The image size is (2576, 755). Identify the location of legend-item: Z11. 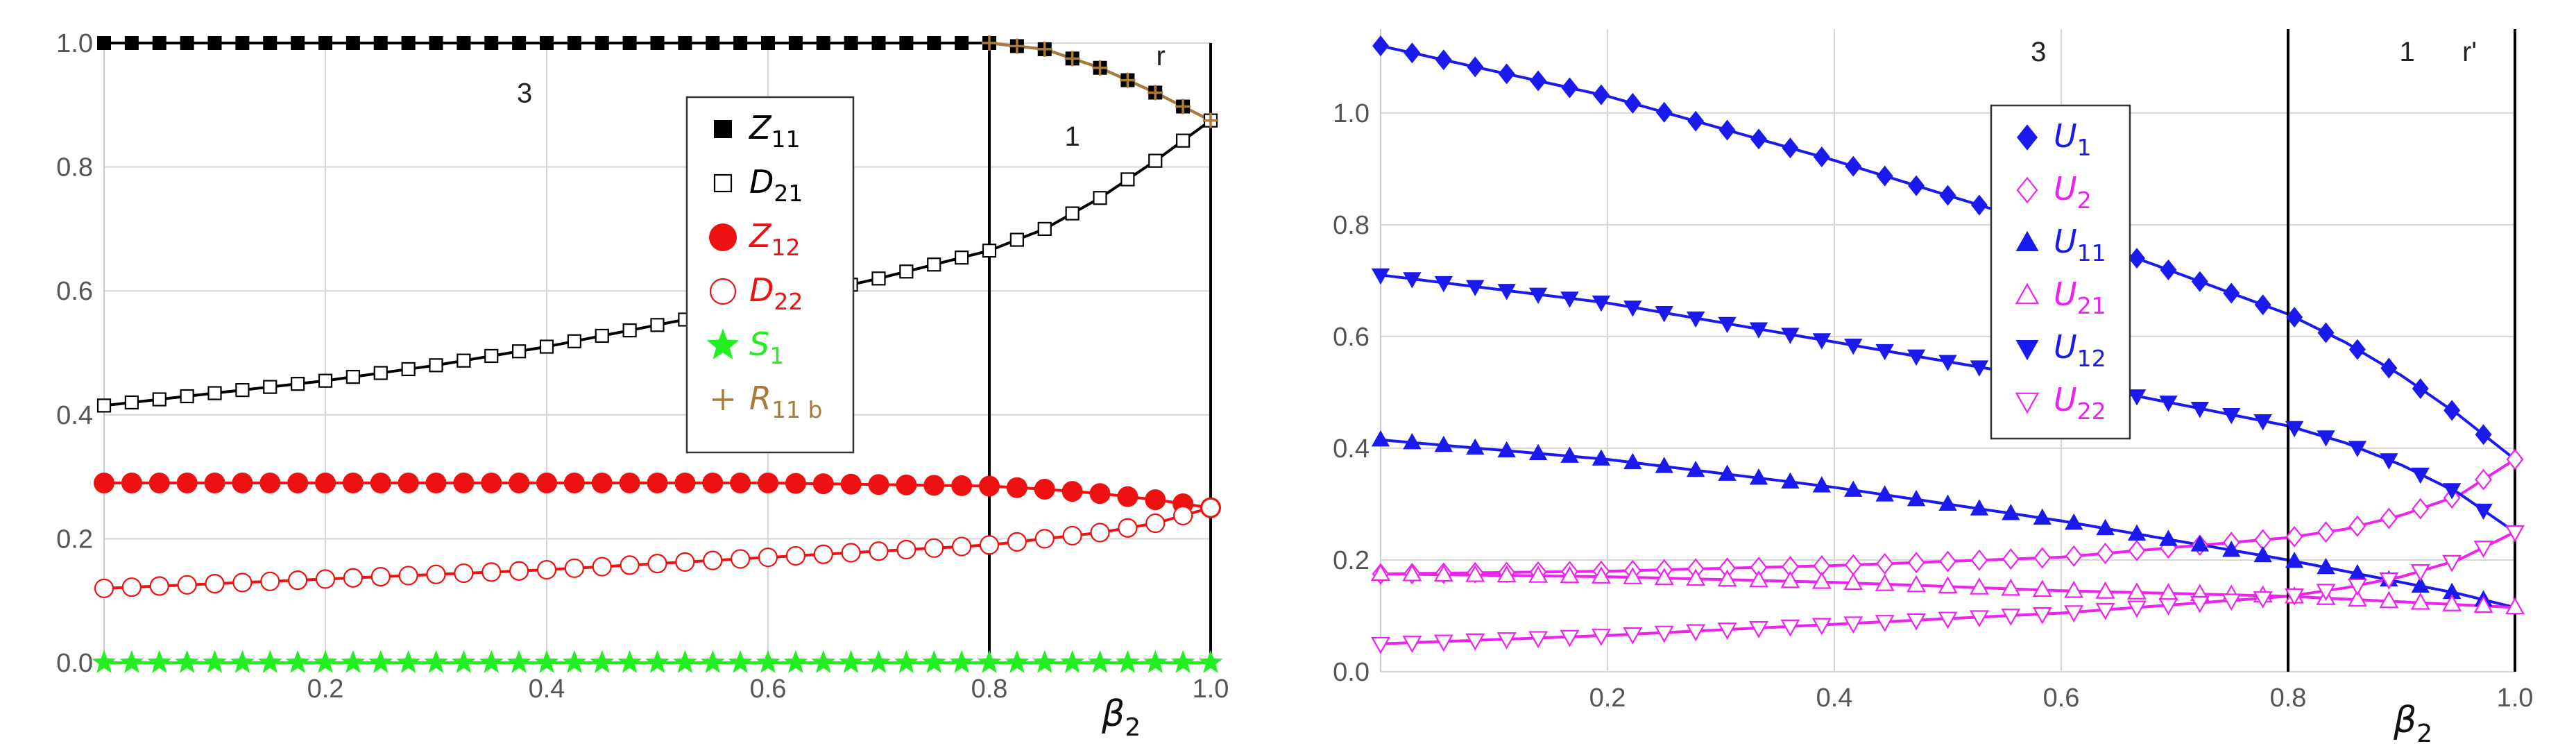
(757, 131).